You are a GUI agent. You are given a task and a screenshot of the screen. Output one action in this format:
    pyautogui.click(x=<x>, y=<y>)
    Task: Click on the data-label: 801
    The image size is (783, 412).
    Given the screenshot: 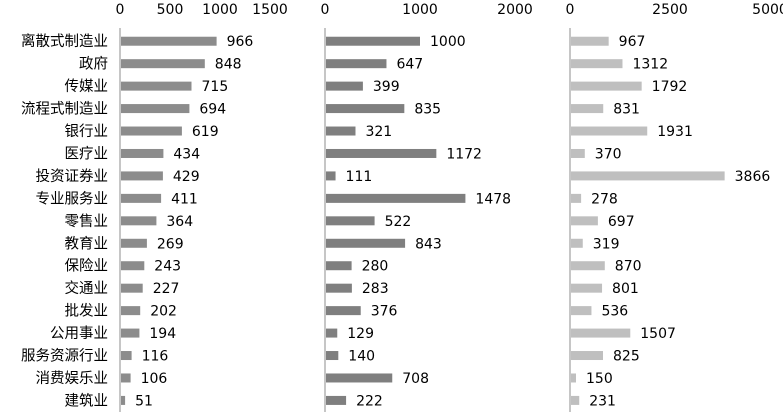 What is the action you would take?
    pyautogui.click(x=625, y=289)
    